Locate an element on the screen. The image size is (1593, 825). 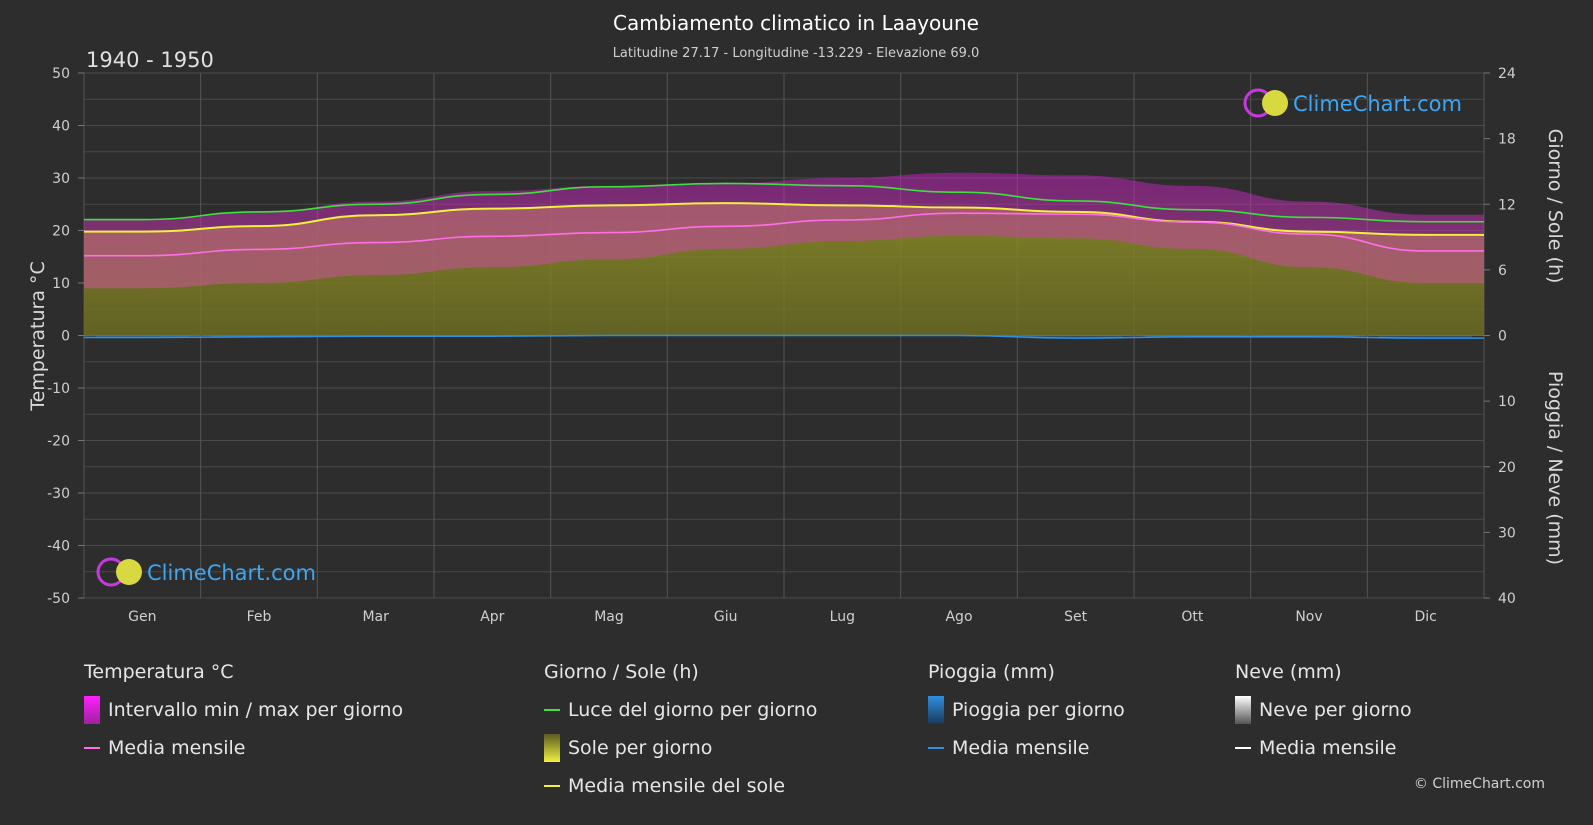
legend-label: Intervallo min / max per giorno is located at coordinates (256, 710).